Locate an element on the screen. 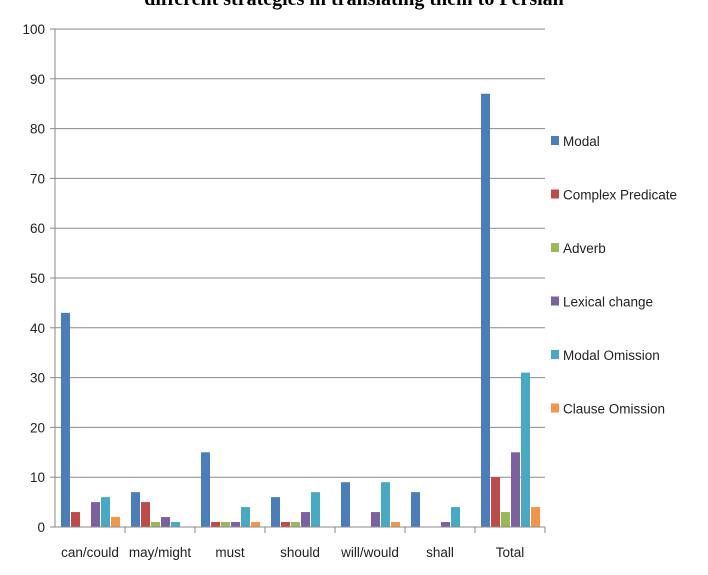 This screenshot has width=708, height=575. y-tick-label: 70 is located at coordinates (37, 178).